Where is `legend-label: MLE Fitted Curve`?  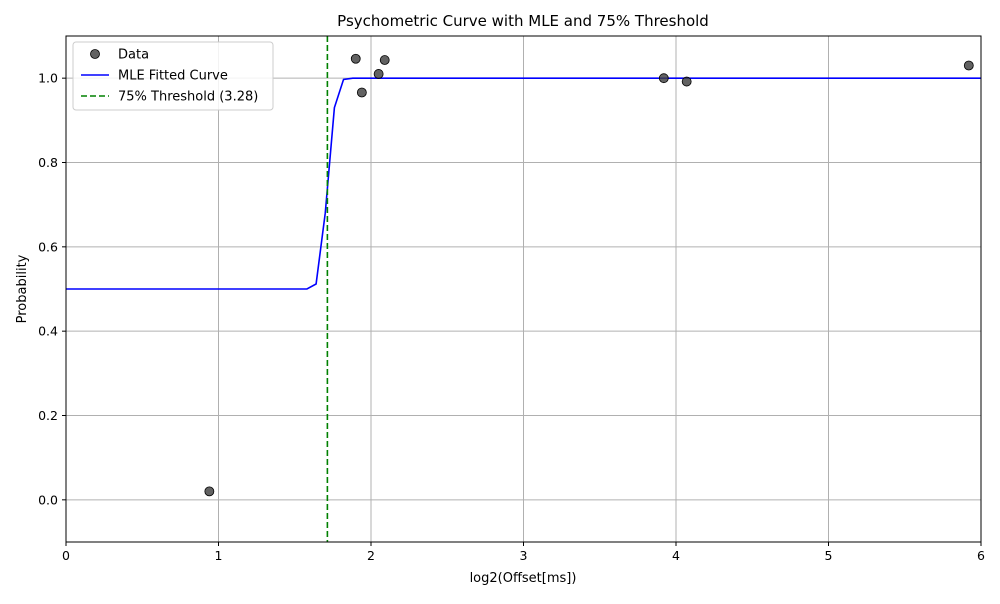 legend-label: MLE Fitted Curve is located at coordinates (173, 76).